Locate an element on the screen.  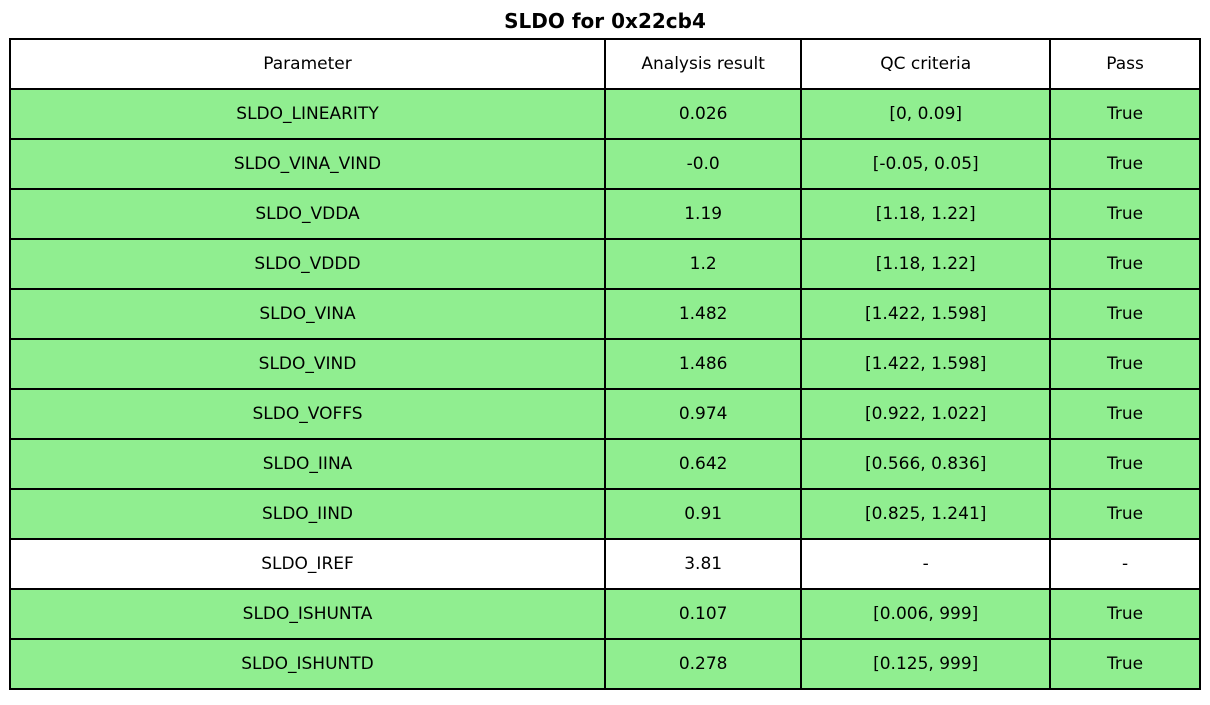
parameter-cell: SLDO_VOFFS is located at coordinates (307, 414).